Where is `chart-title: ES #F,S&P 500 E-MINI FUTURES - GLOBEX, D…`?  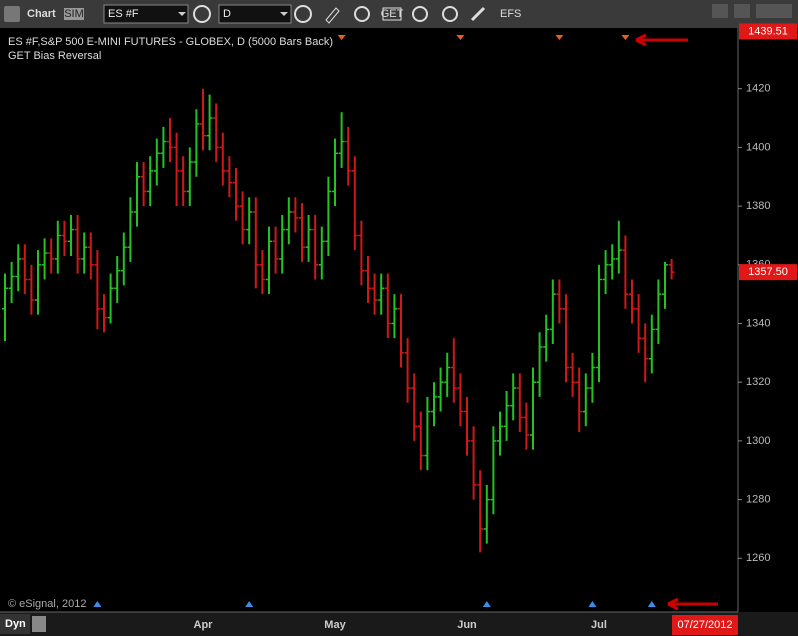
chart-title: ES #F,S&P 500 E-MINI FUTURES - GLOBEX, D… is located at coordinates (170, 42).